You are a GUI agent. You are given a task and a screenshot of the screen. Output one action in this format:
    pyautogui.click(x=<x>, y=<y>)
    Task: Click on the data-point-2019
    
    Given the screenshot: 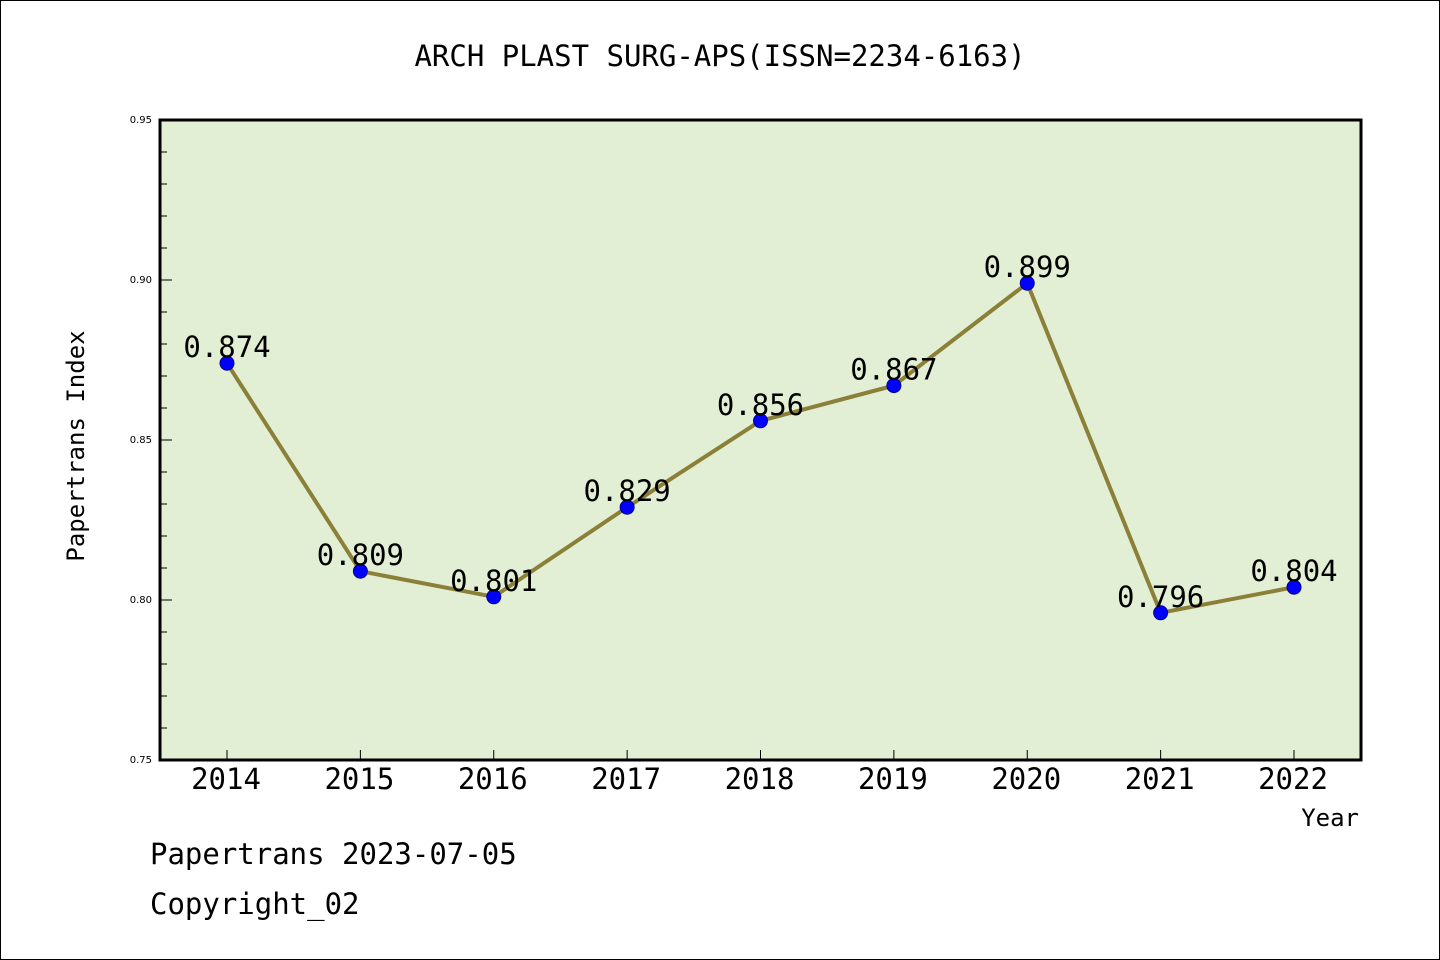 What is the action you would take?
    pyautogui.click(x=894, y=386)
    